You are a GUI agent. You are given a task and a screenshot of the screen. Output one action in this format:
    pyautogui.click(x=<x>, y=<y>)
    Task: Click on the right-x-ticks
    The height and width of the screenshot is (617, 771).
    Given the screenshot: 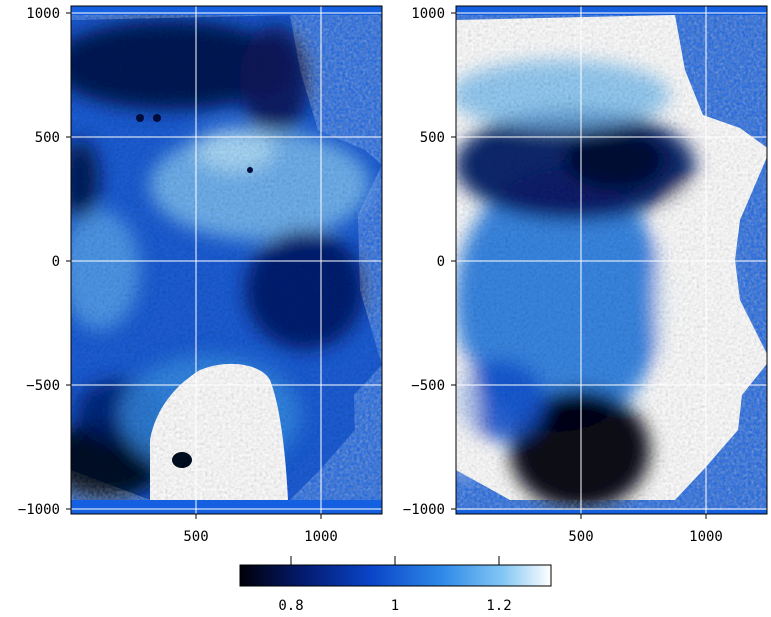 What is the action you would take?
    pyautogui.click(x=643, y=516)
    